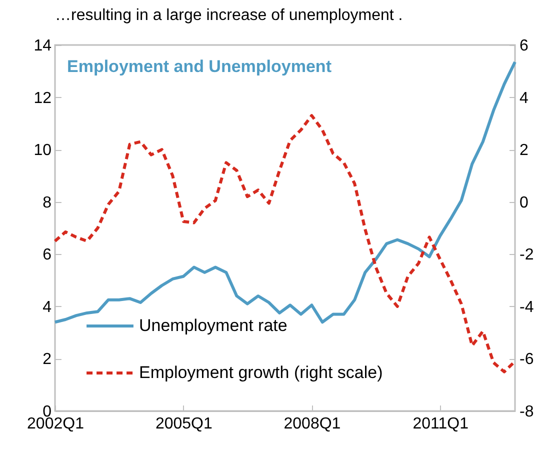  Describe the element at coordinates (527, 307) in the screenshot. I see `y2-tick-label: -4` at that location.